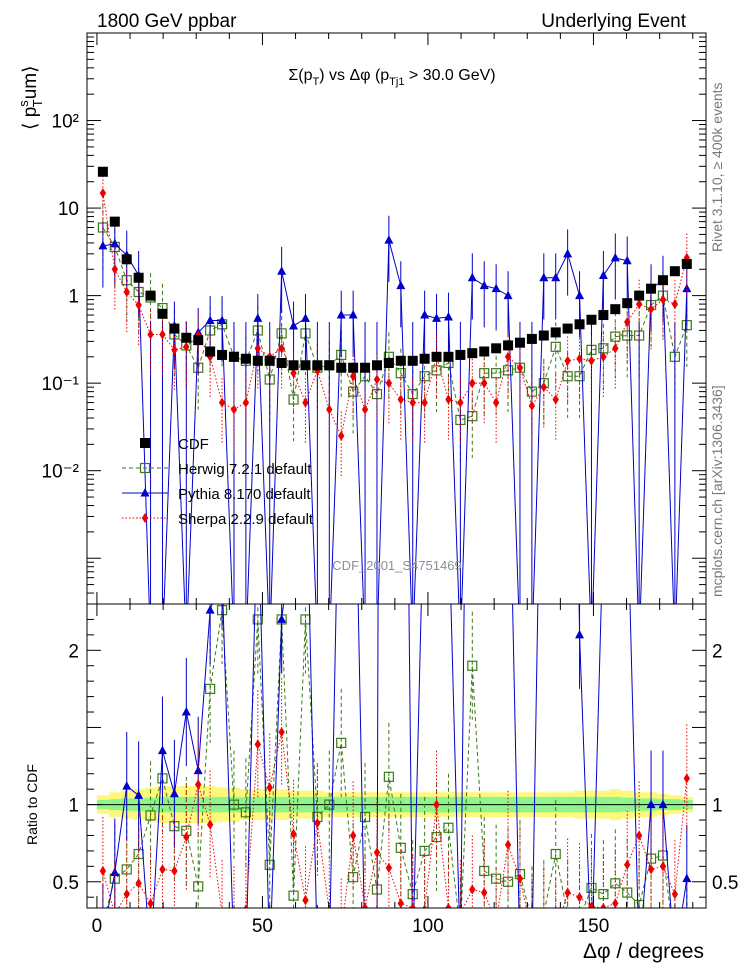  What do you see at coordinates (245, 469) in the screenshot?
I see `legend-label: Herwig 7.2.1 default` at bounding box center [245, 469].